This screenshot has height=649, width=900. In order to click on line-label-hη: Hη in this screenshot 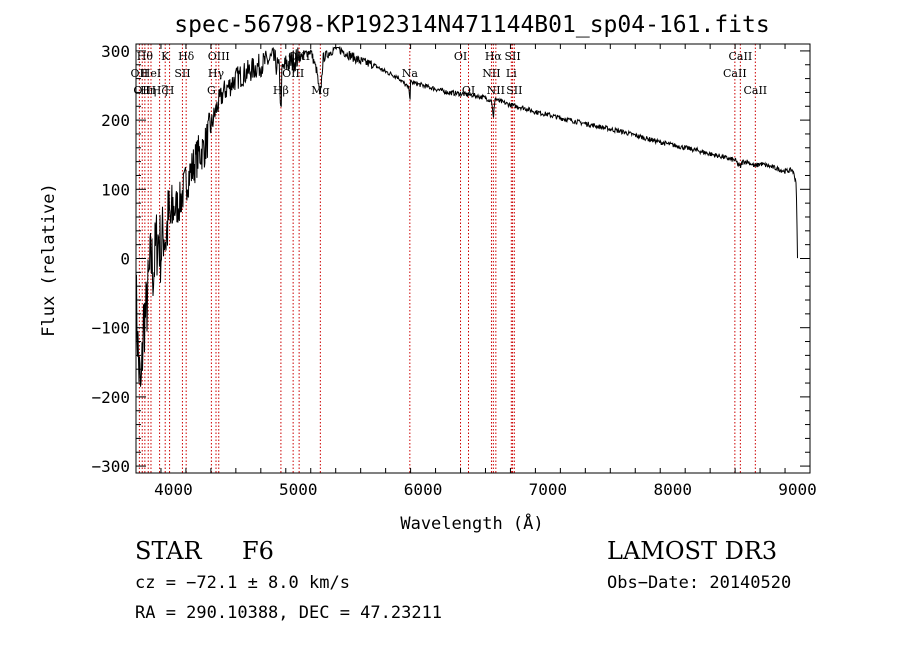, I will do `click(148, 90)`.